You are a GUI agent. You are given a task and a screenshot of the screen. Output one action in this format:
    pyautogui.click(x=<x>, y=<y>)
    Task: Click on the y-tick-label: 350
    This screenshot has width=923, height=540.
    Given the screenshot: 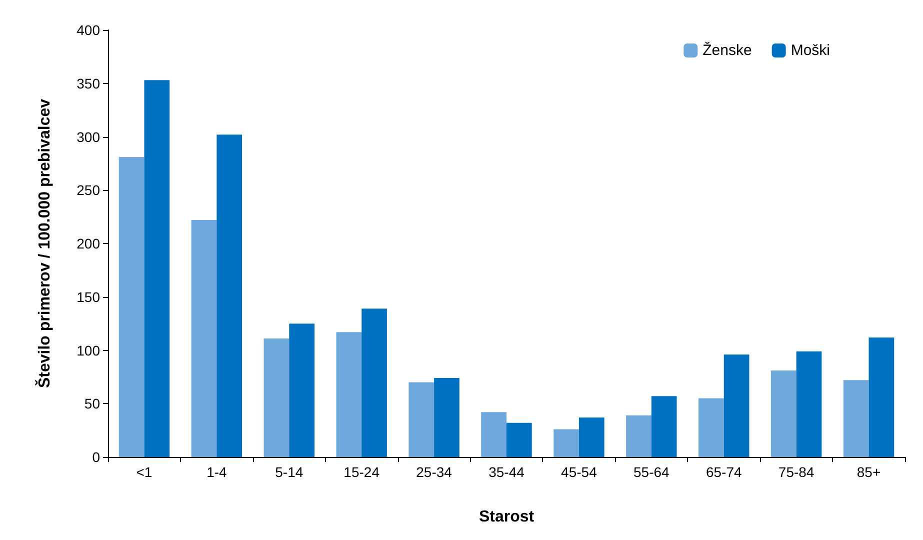 What is the action you would take?
    pyautogui.click(x=88, y=83)
    